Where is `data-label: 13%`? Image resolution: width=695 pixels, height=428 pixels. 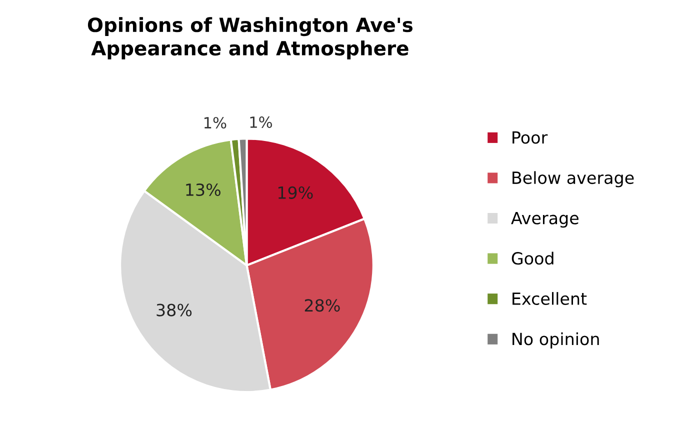 data-label: 13% is located at coordinates (203, 189).